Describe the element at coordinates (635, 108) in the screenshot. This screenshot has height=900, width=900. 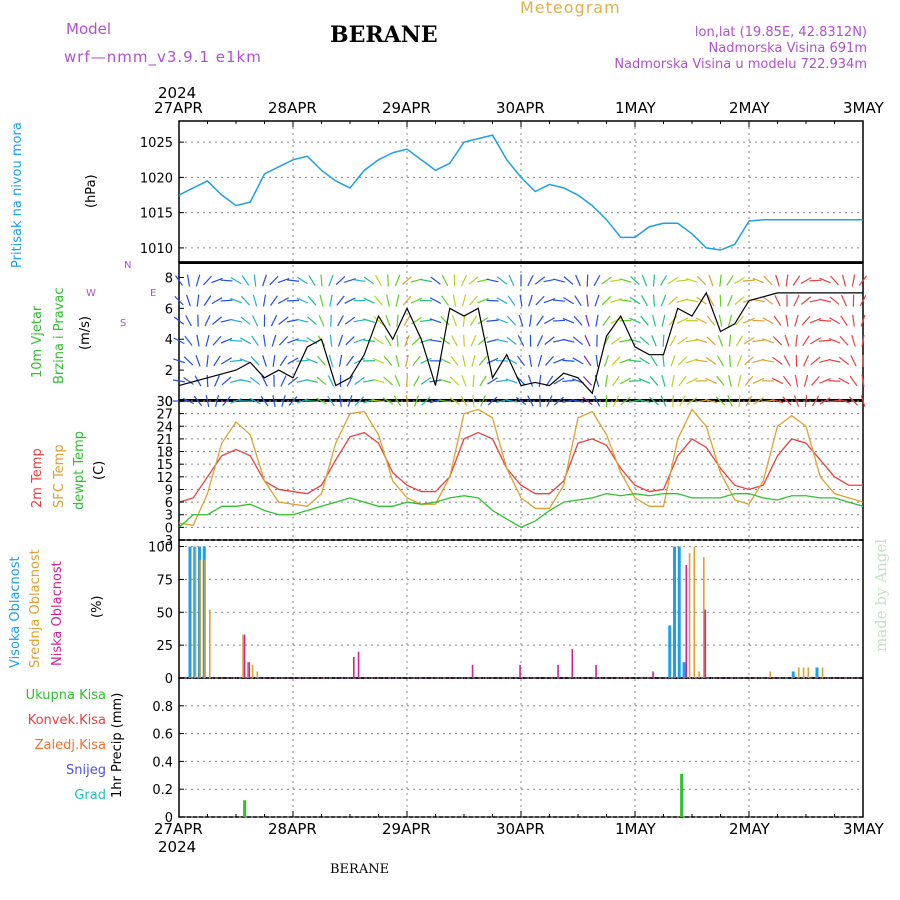
I see `x-tick-label: 1MAY` at that location.